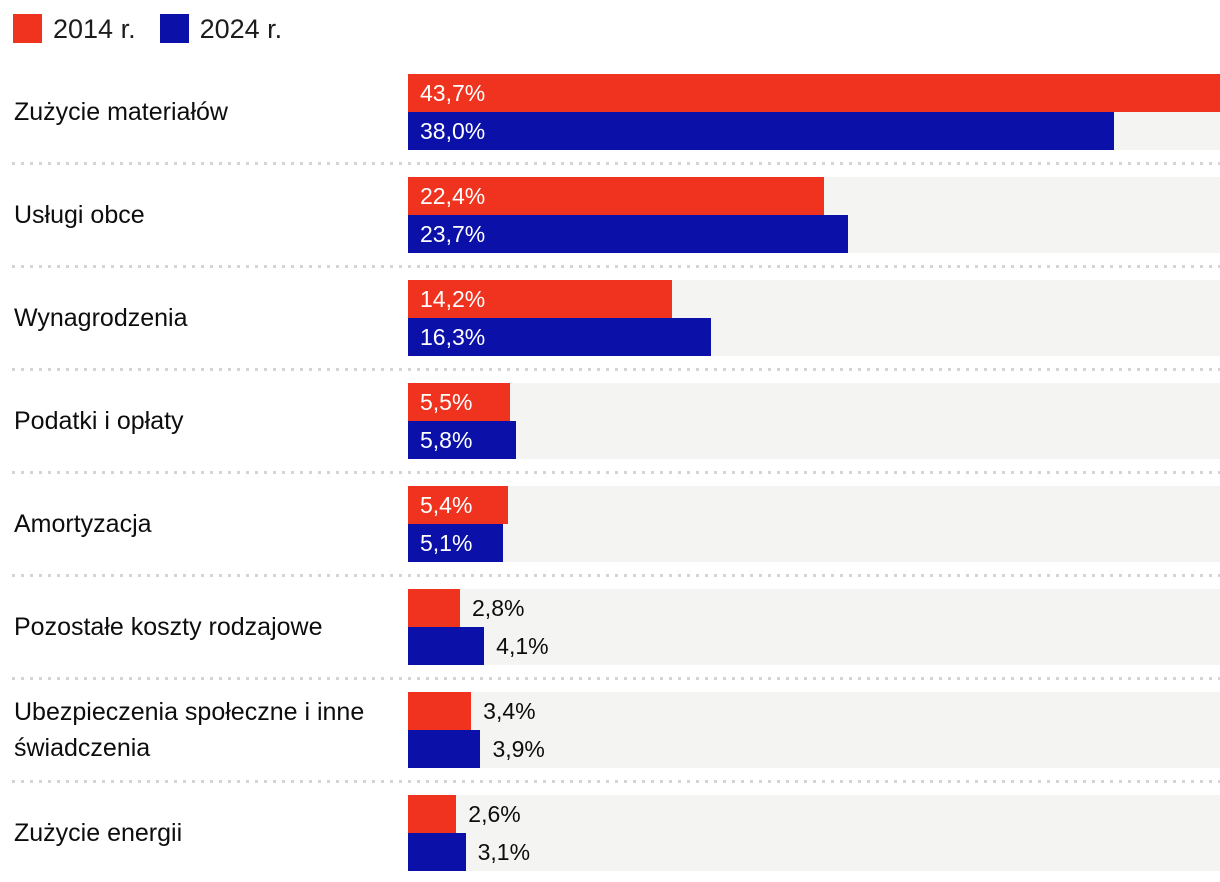 Image resolution: width=1220 pixels, height=882 pixels. I want to click on legend-item: 2024 r., so click(221, 29).